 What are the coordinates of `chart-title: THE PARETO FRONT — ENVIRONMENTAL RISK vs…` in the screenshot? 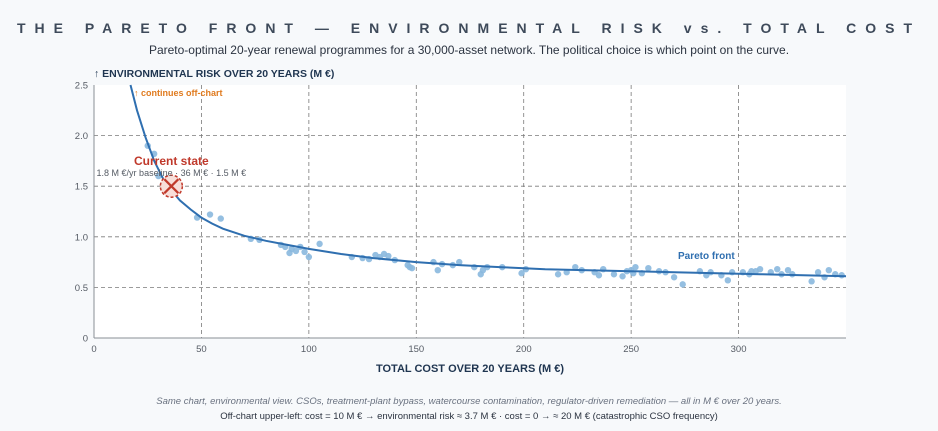 It's located at (469, 28).